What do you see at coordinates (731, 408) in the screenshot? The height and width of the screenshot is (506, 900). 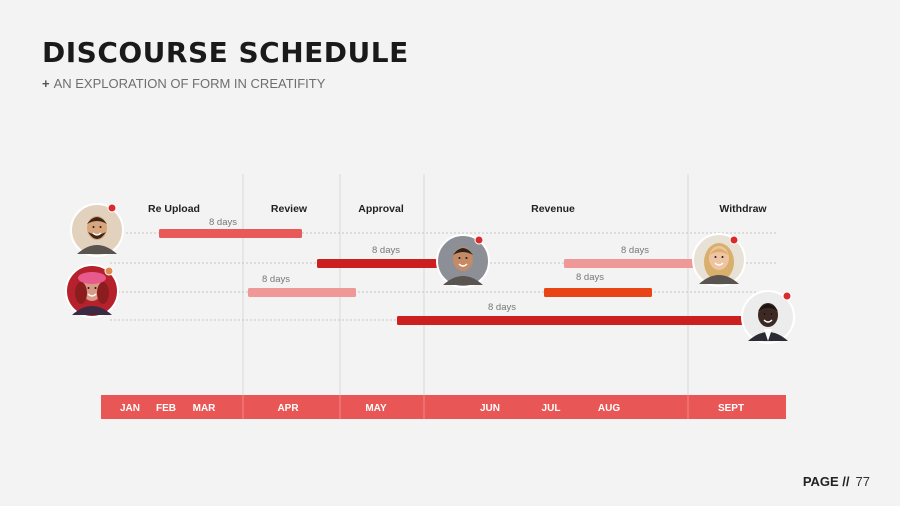 I see `month-label-sept: SEPT` at bounding box center [731, 408].